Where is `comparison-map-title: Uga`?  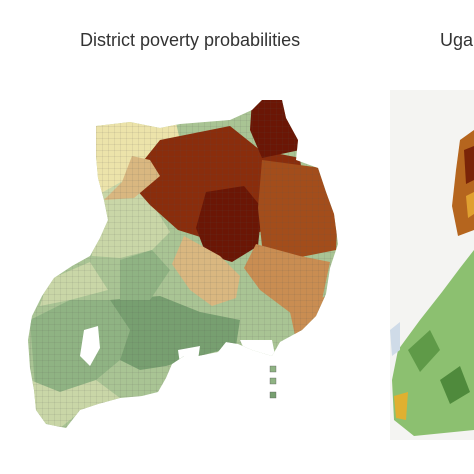 comparison-map-title: Uga is located at coordinates (457, 40).